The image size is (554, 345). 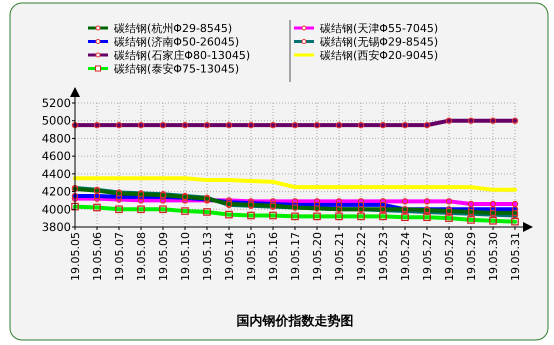 I want to click on y-tick-label: 5200, so click(x=56, y=103).